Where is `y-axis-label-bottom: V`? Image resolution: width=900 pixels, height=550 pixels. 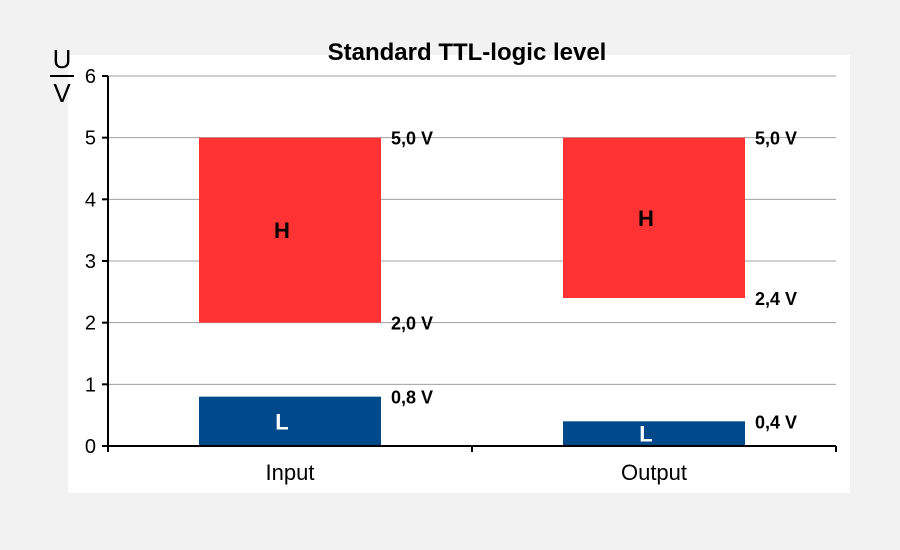
y-axis-label-bottom: V is located at coordinates (62, 93).